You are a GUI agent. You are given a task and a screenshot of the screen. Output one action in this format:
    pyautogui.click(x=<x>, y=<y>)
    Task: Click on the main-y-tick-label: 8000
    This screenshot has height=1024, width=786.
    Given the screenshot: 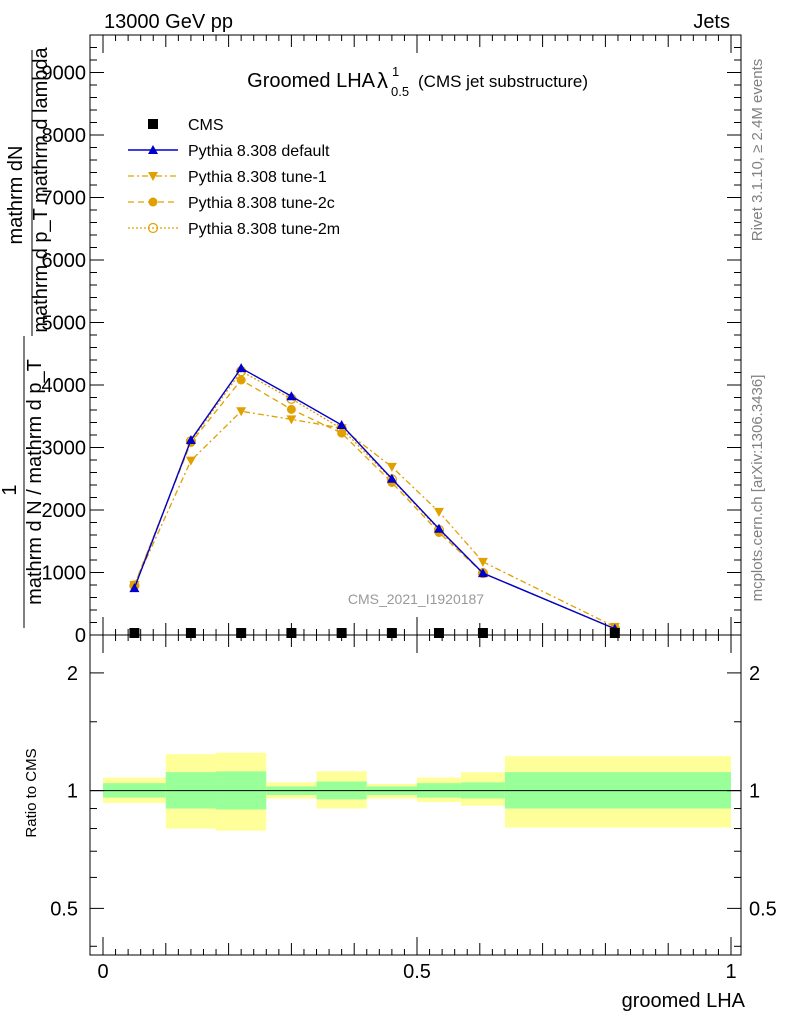 What is the action you would take?
    pyautogui.click(x=64, y=136)
    